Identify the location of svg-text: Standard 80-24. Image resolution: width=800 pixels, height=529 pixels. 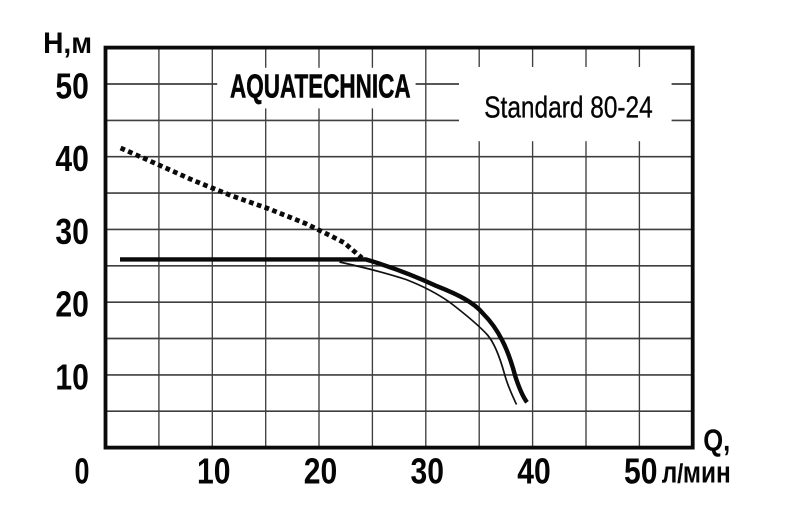
(568, 107).